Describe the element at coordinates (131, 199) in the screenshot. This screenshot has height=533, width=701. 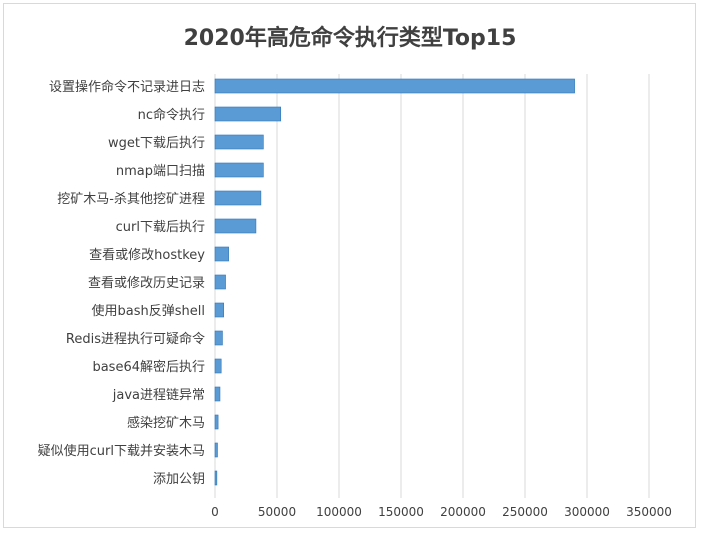
I see `category-label: 挖矿木马-杀其他挖矿进程` at that location.